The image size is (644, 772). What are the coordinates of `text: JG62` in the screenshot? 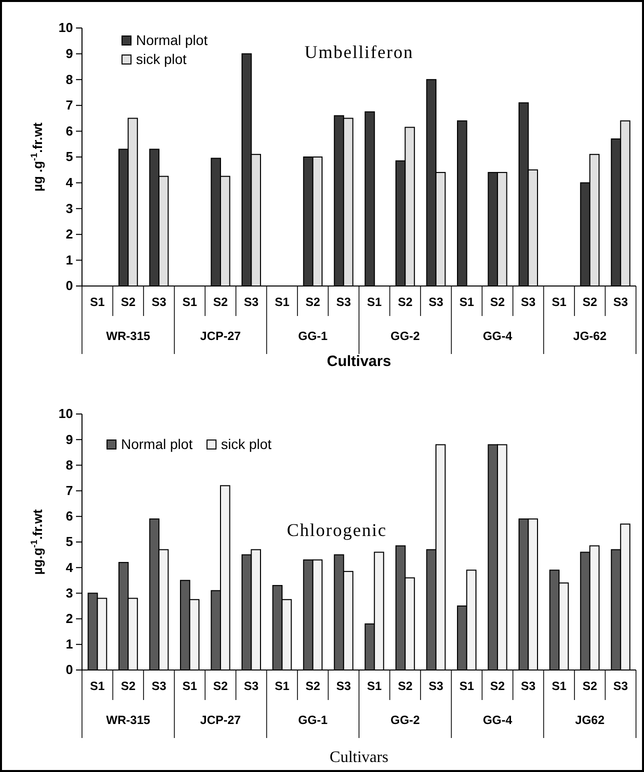 It's located at (590, 720).